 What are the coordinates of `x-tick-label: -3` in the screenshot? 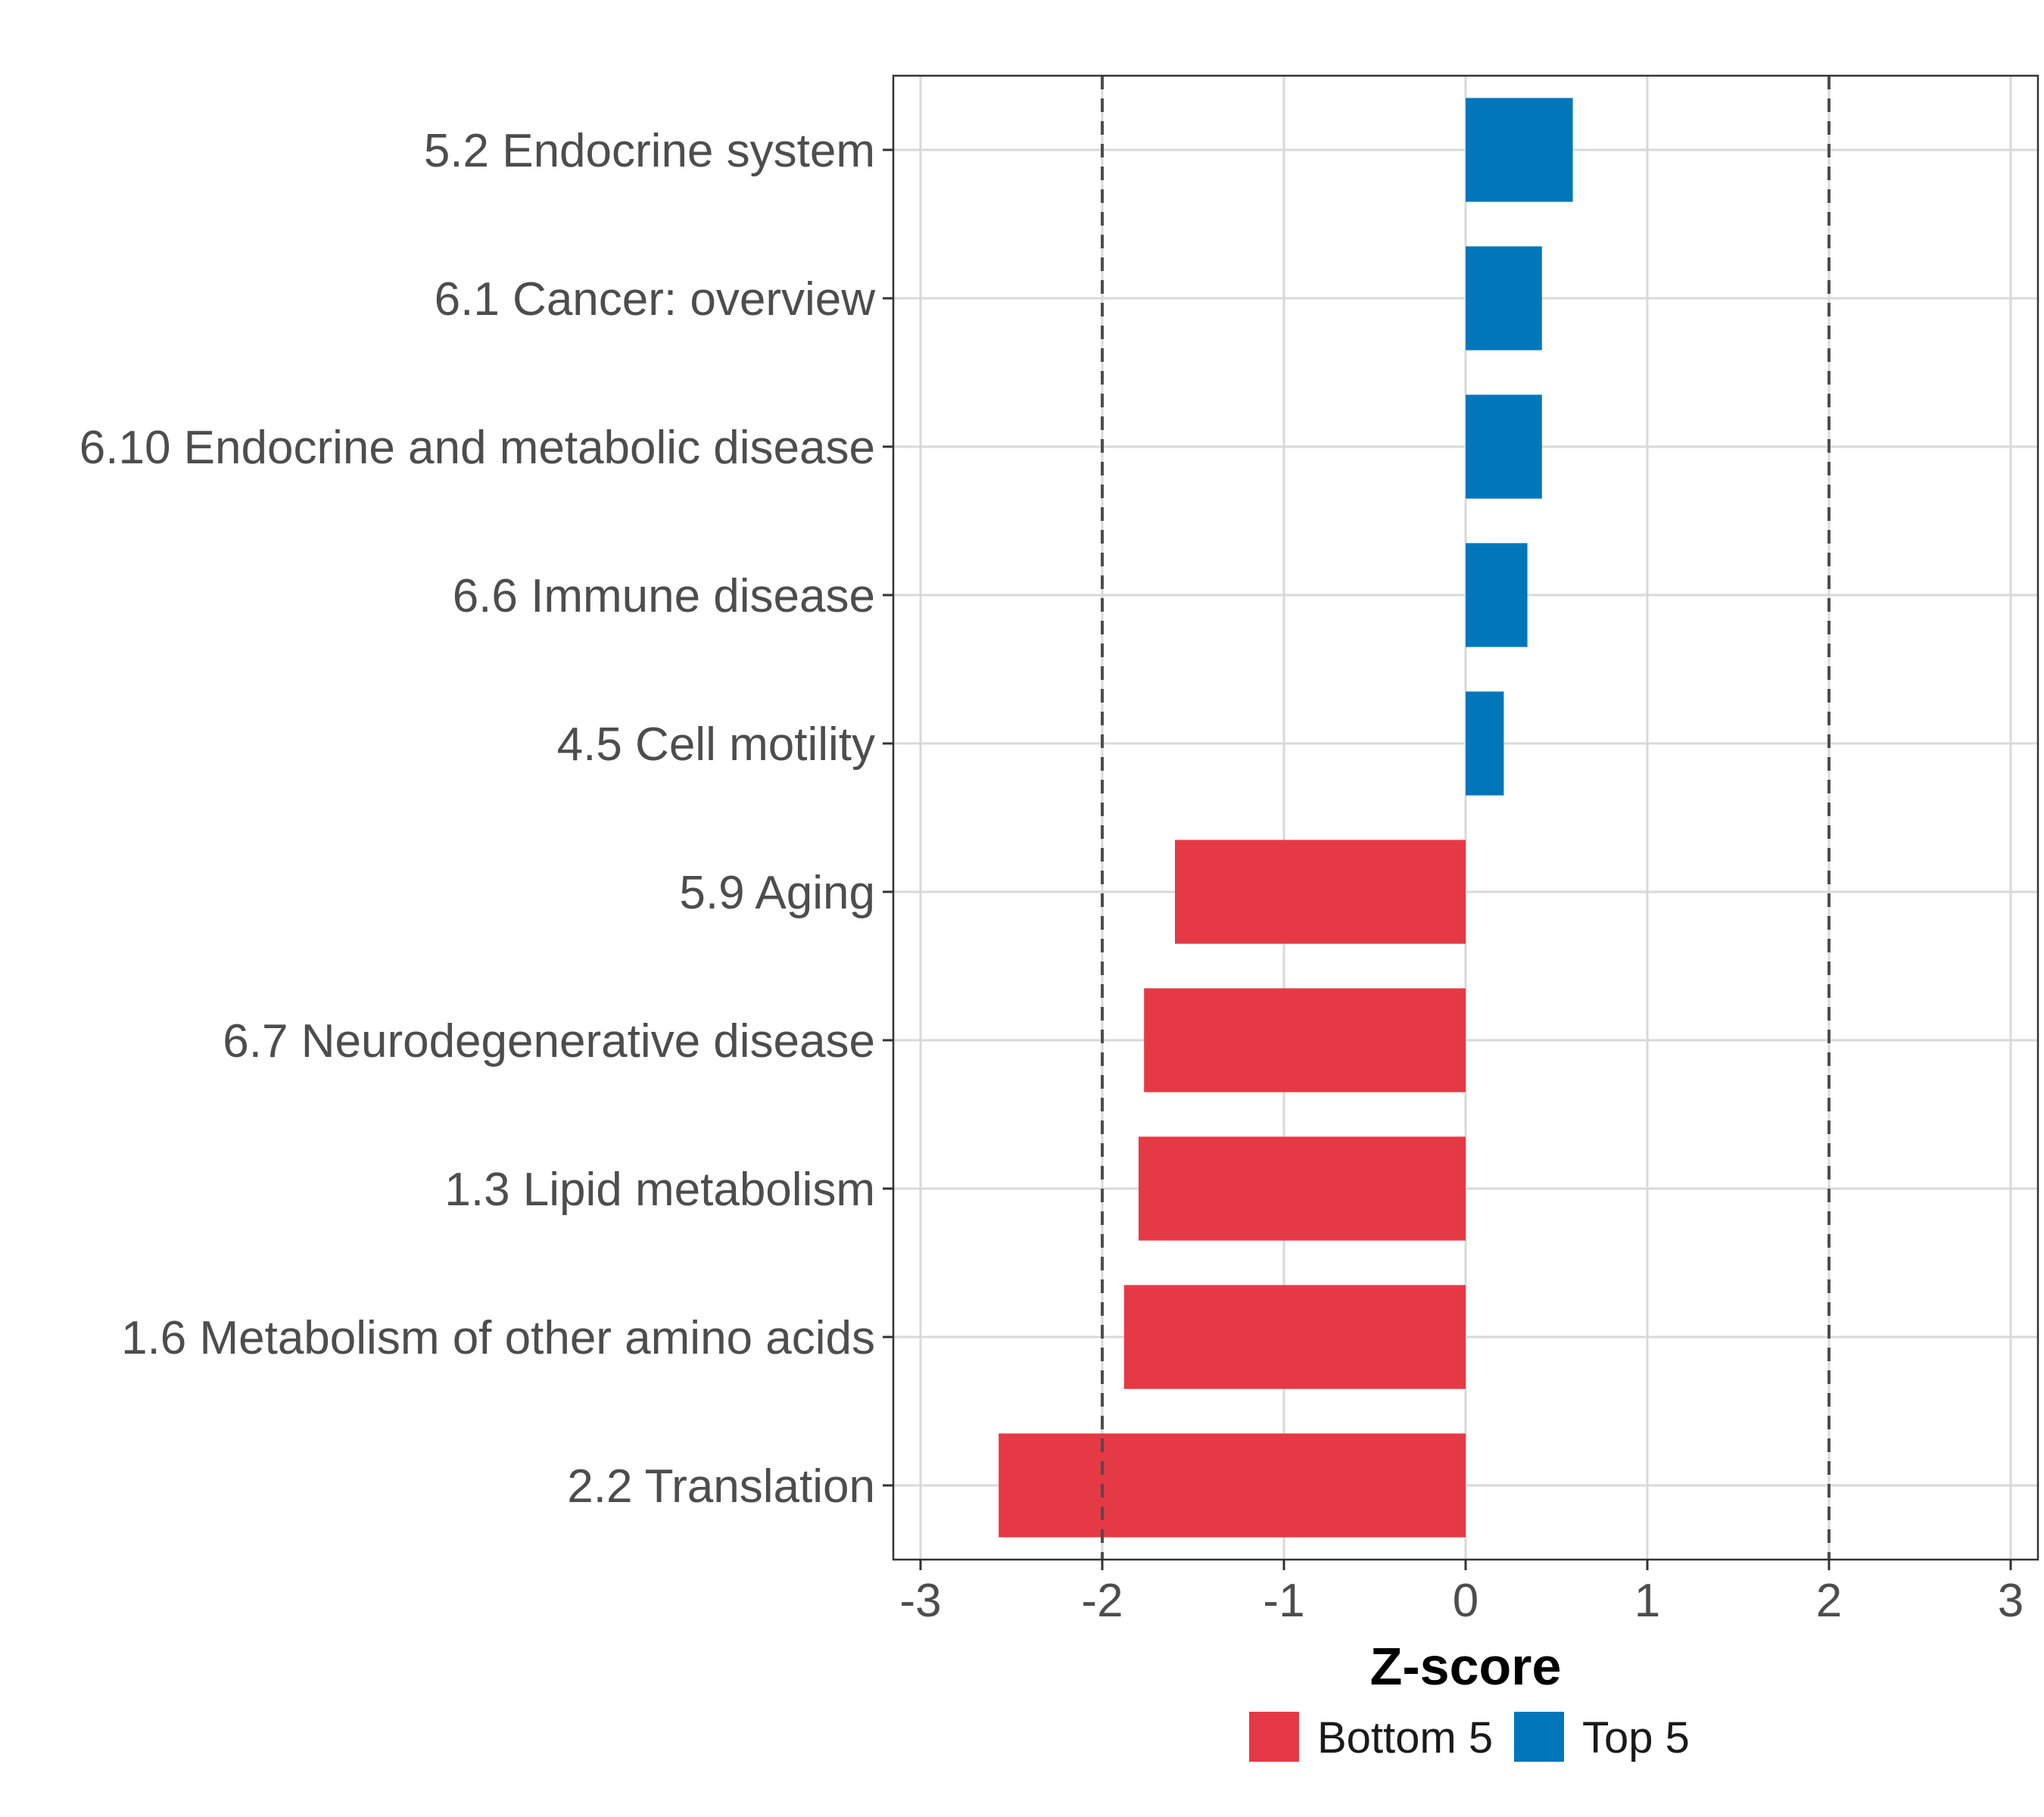 It's located at (920, 1601).